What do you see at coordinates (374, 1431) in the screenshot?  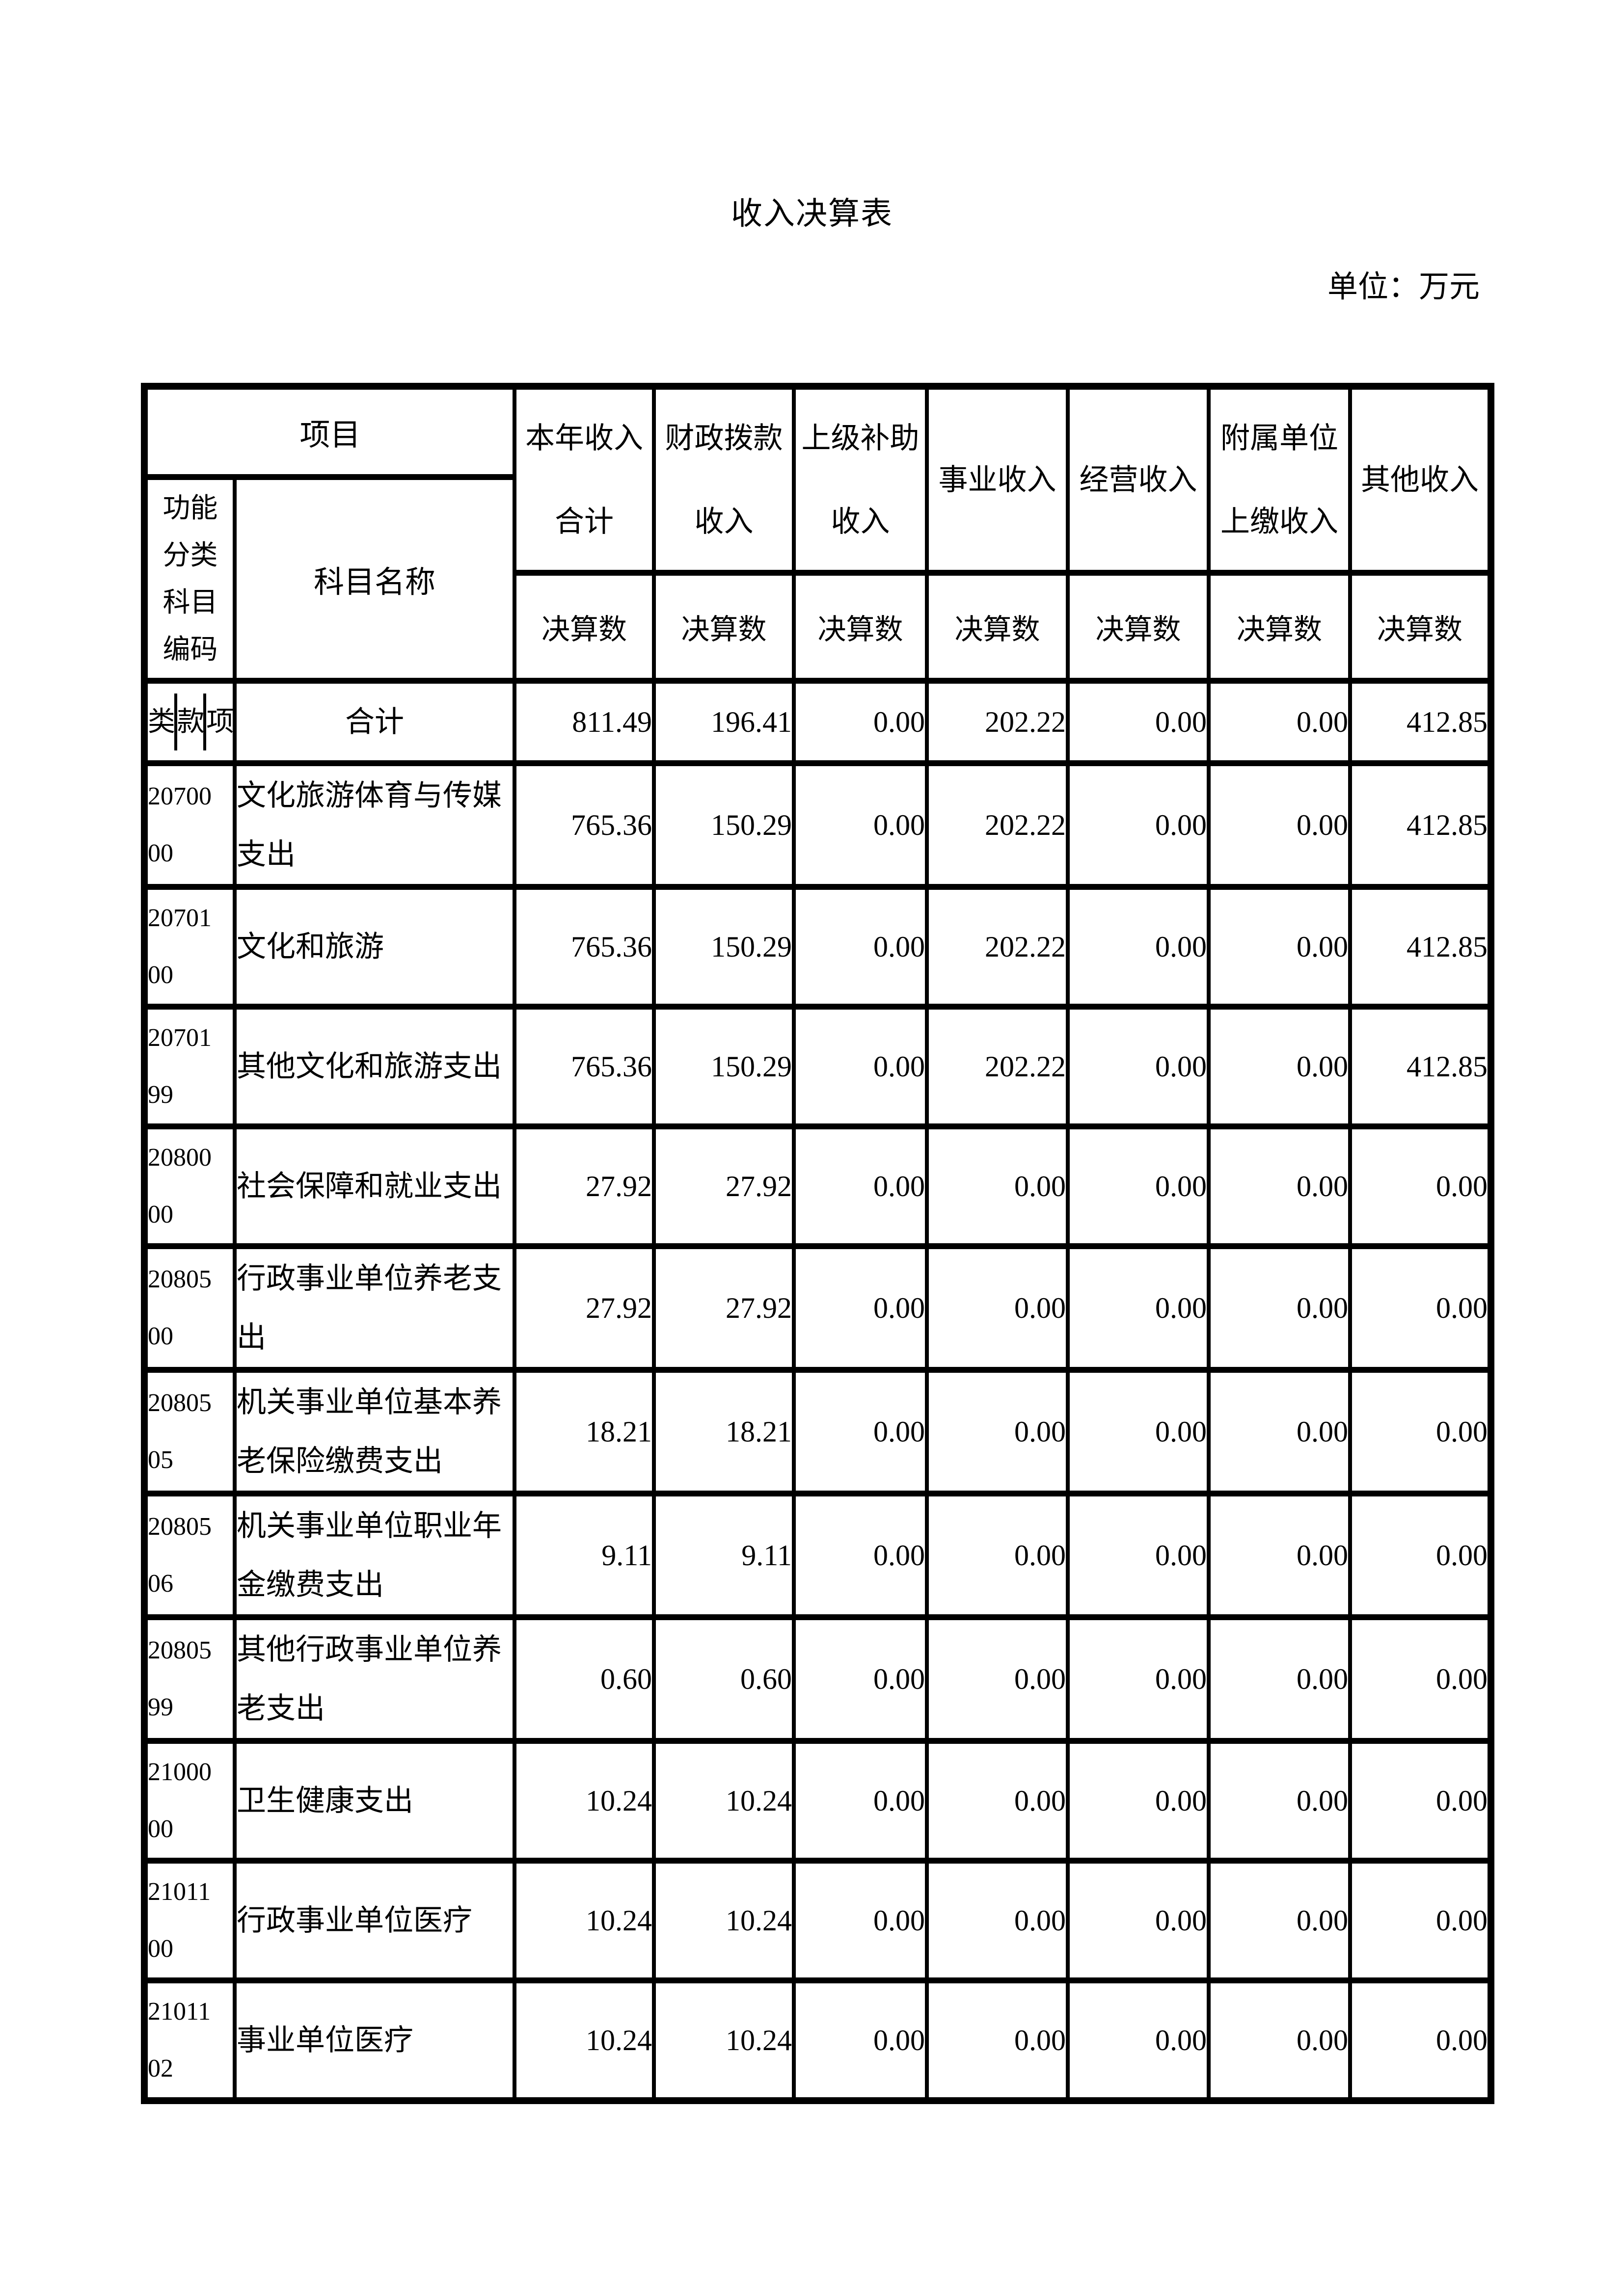 I see `subject-name-cell: 机关事业单位基本养 老保险缴费支出` at bounding box center [374, 1431].